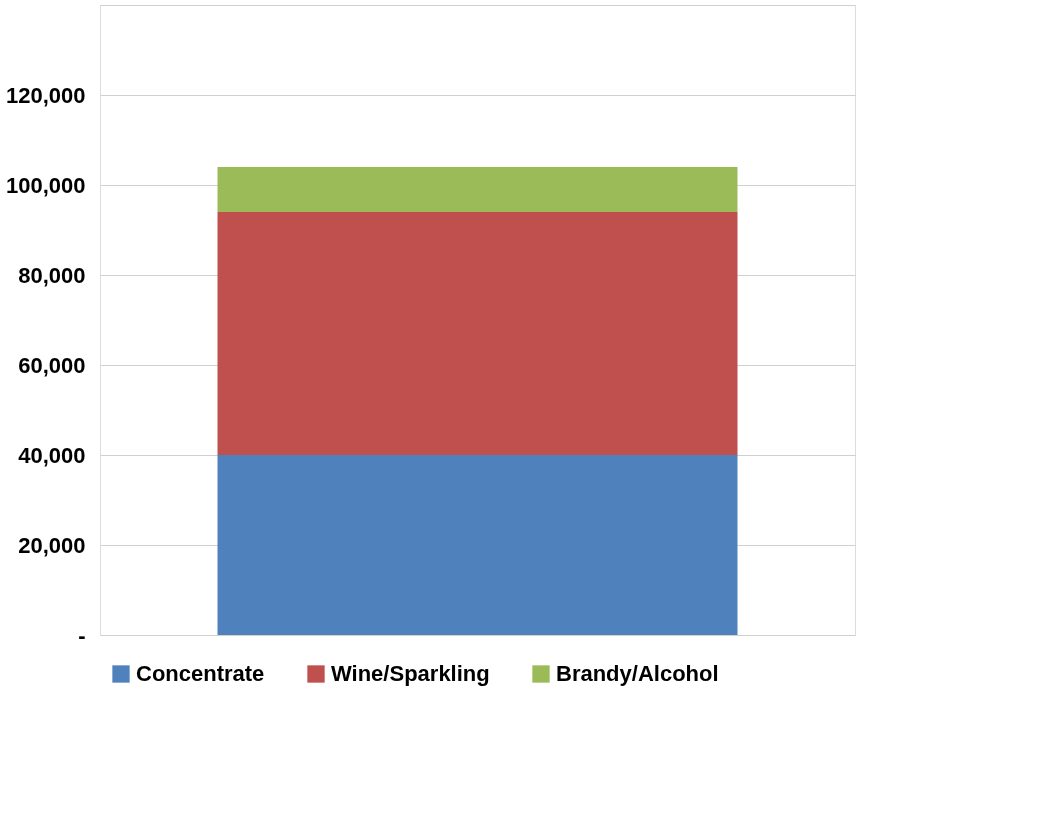  Describe the element at coordinates (45, 185) in the screenshot. I see `y-tick-label: 100,000` at that location.